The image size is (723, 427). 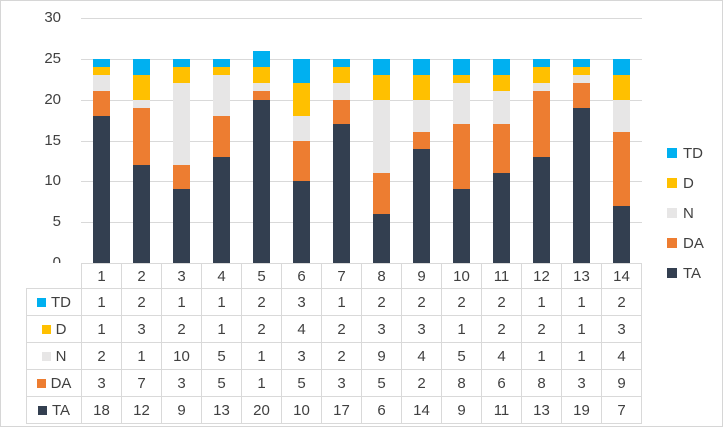 I want to click on table-row-ta: TA 18 12 9 13 20 10 17 6 14 9 11 13 19 7, so click(x=334, y=410).